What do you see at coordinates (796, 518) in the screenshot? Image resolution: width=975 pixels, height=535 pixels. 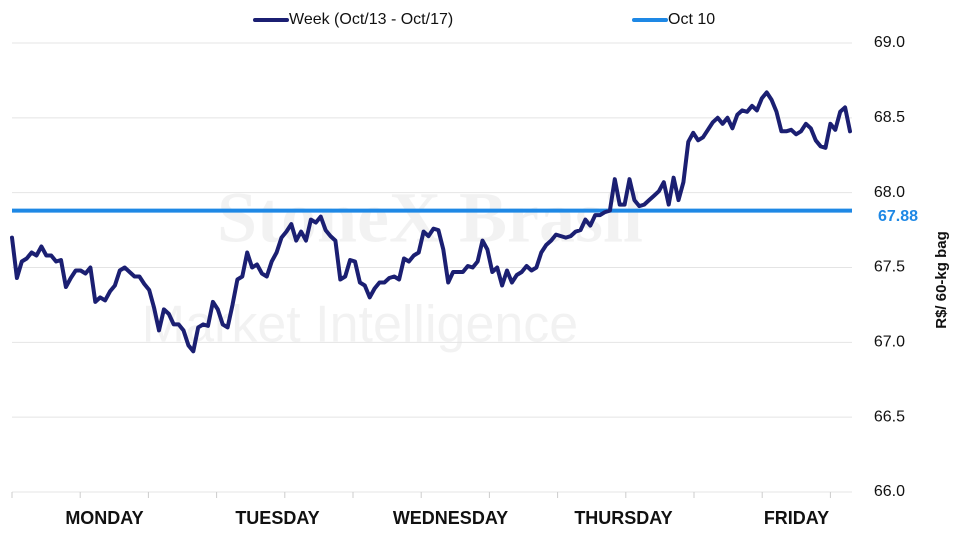 I see `x-tick-label: FRIDAY` at bounding box center [796, 518].